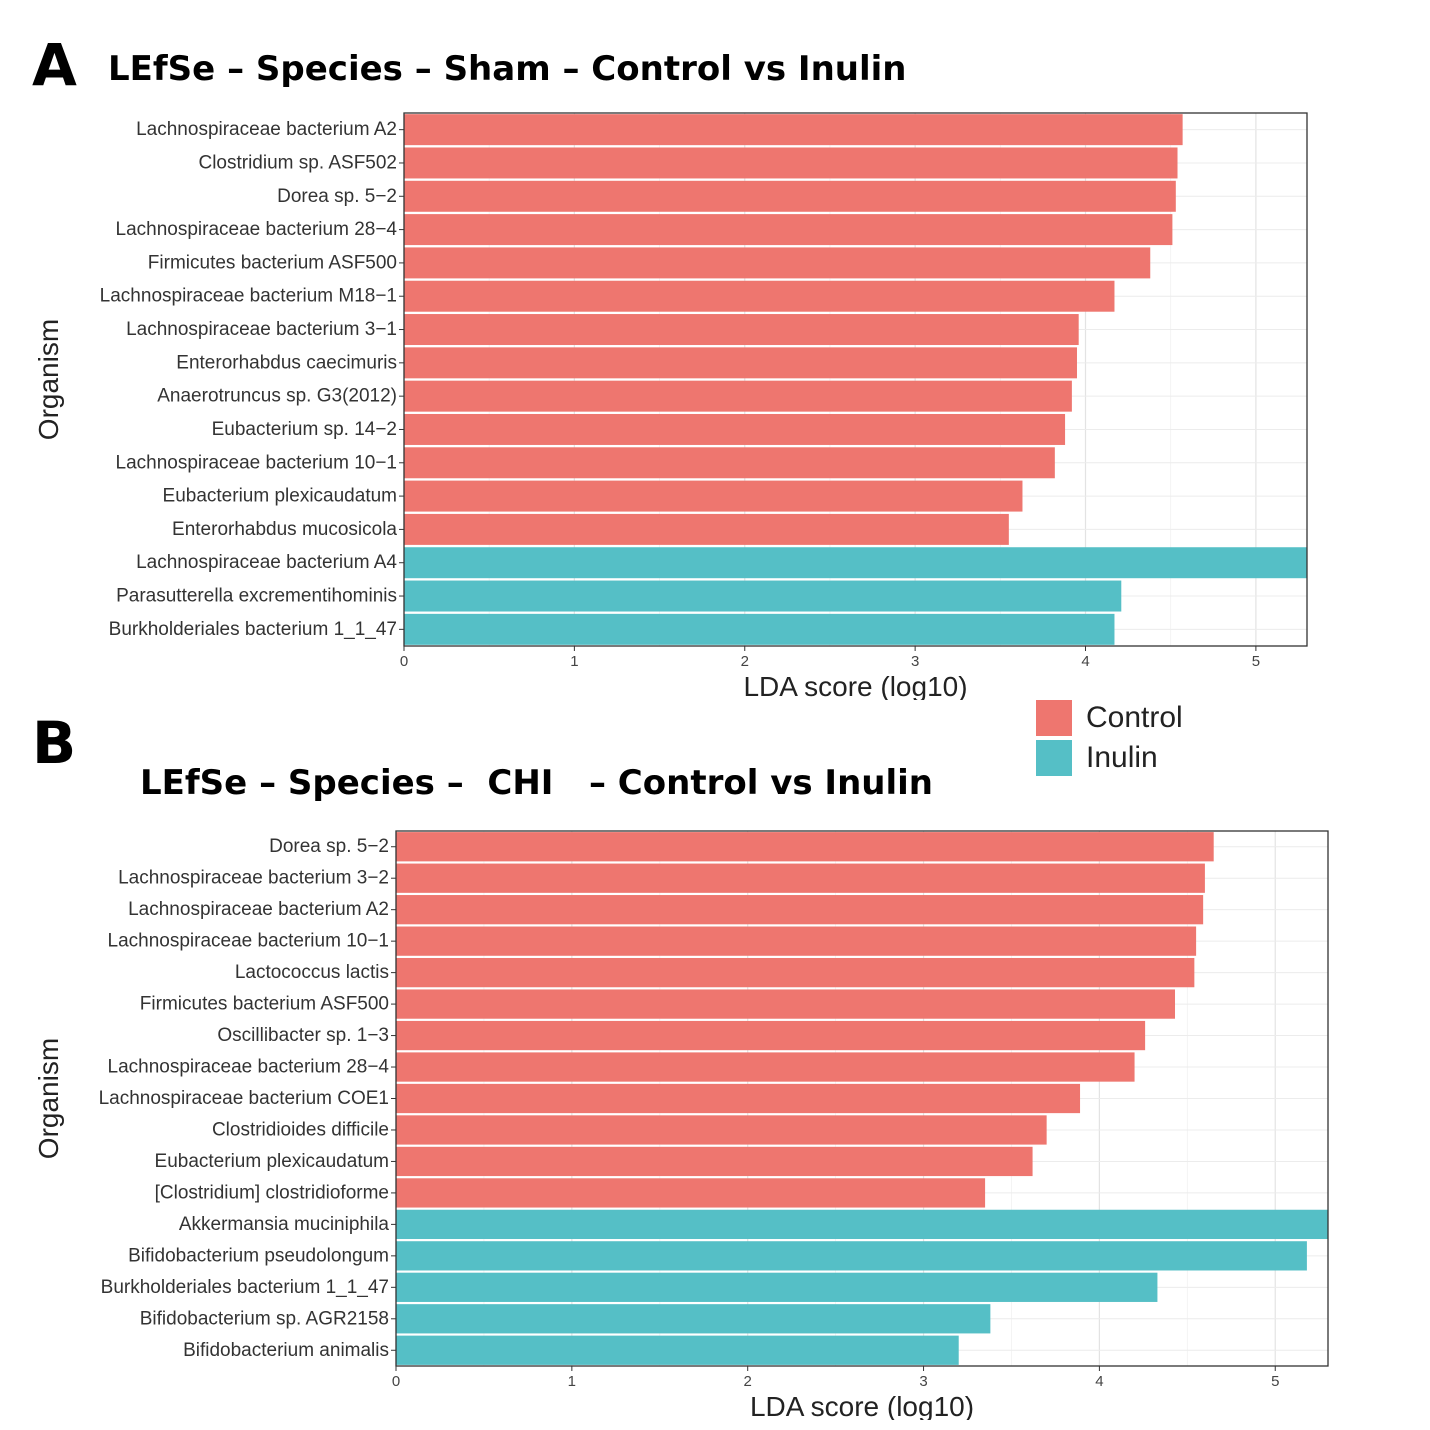 The width and height of the screenshot is (1430, 1430). Describe the element at coordinates (264, 1318) in the screenshot. I see `chart-b-category-label: Bifidobacterium sp. AGR2158` at that location.